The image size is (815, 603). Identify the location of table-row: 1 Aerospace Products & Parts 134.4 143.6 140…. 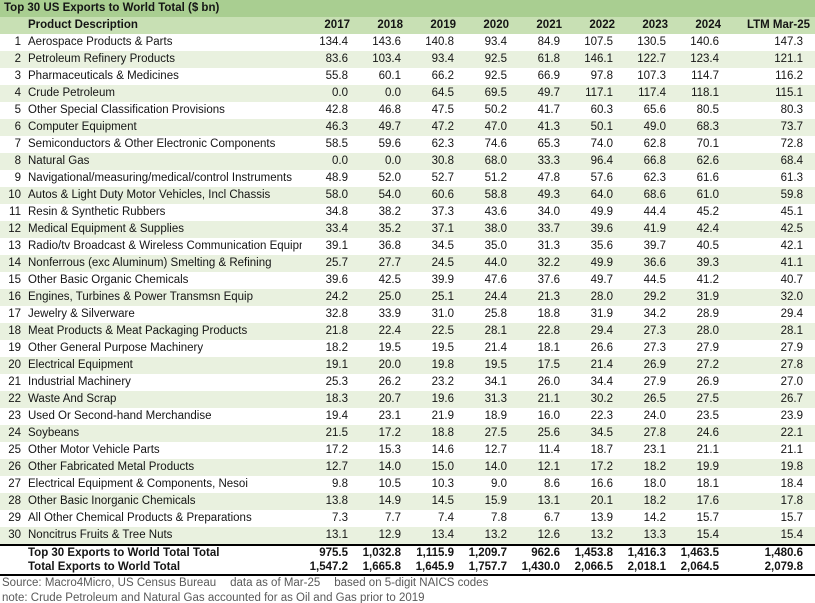
(407, 42).